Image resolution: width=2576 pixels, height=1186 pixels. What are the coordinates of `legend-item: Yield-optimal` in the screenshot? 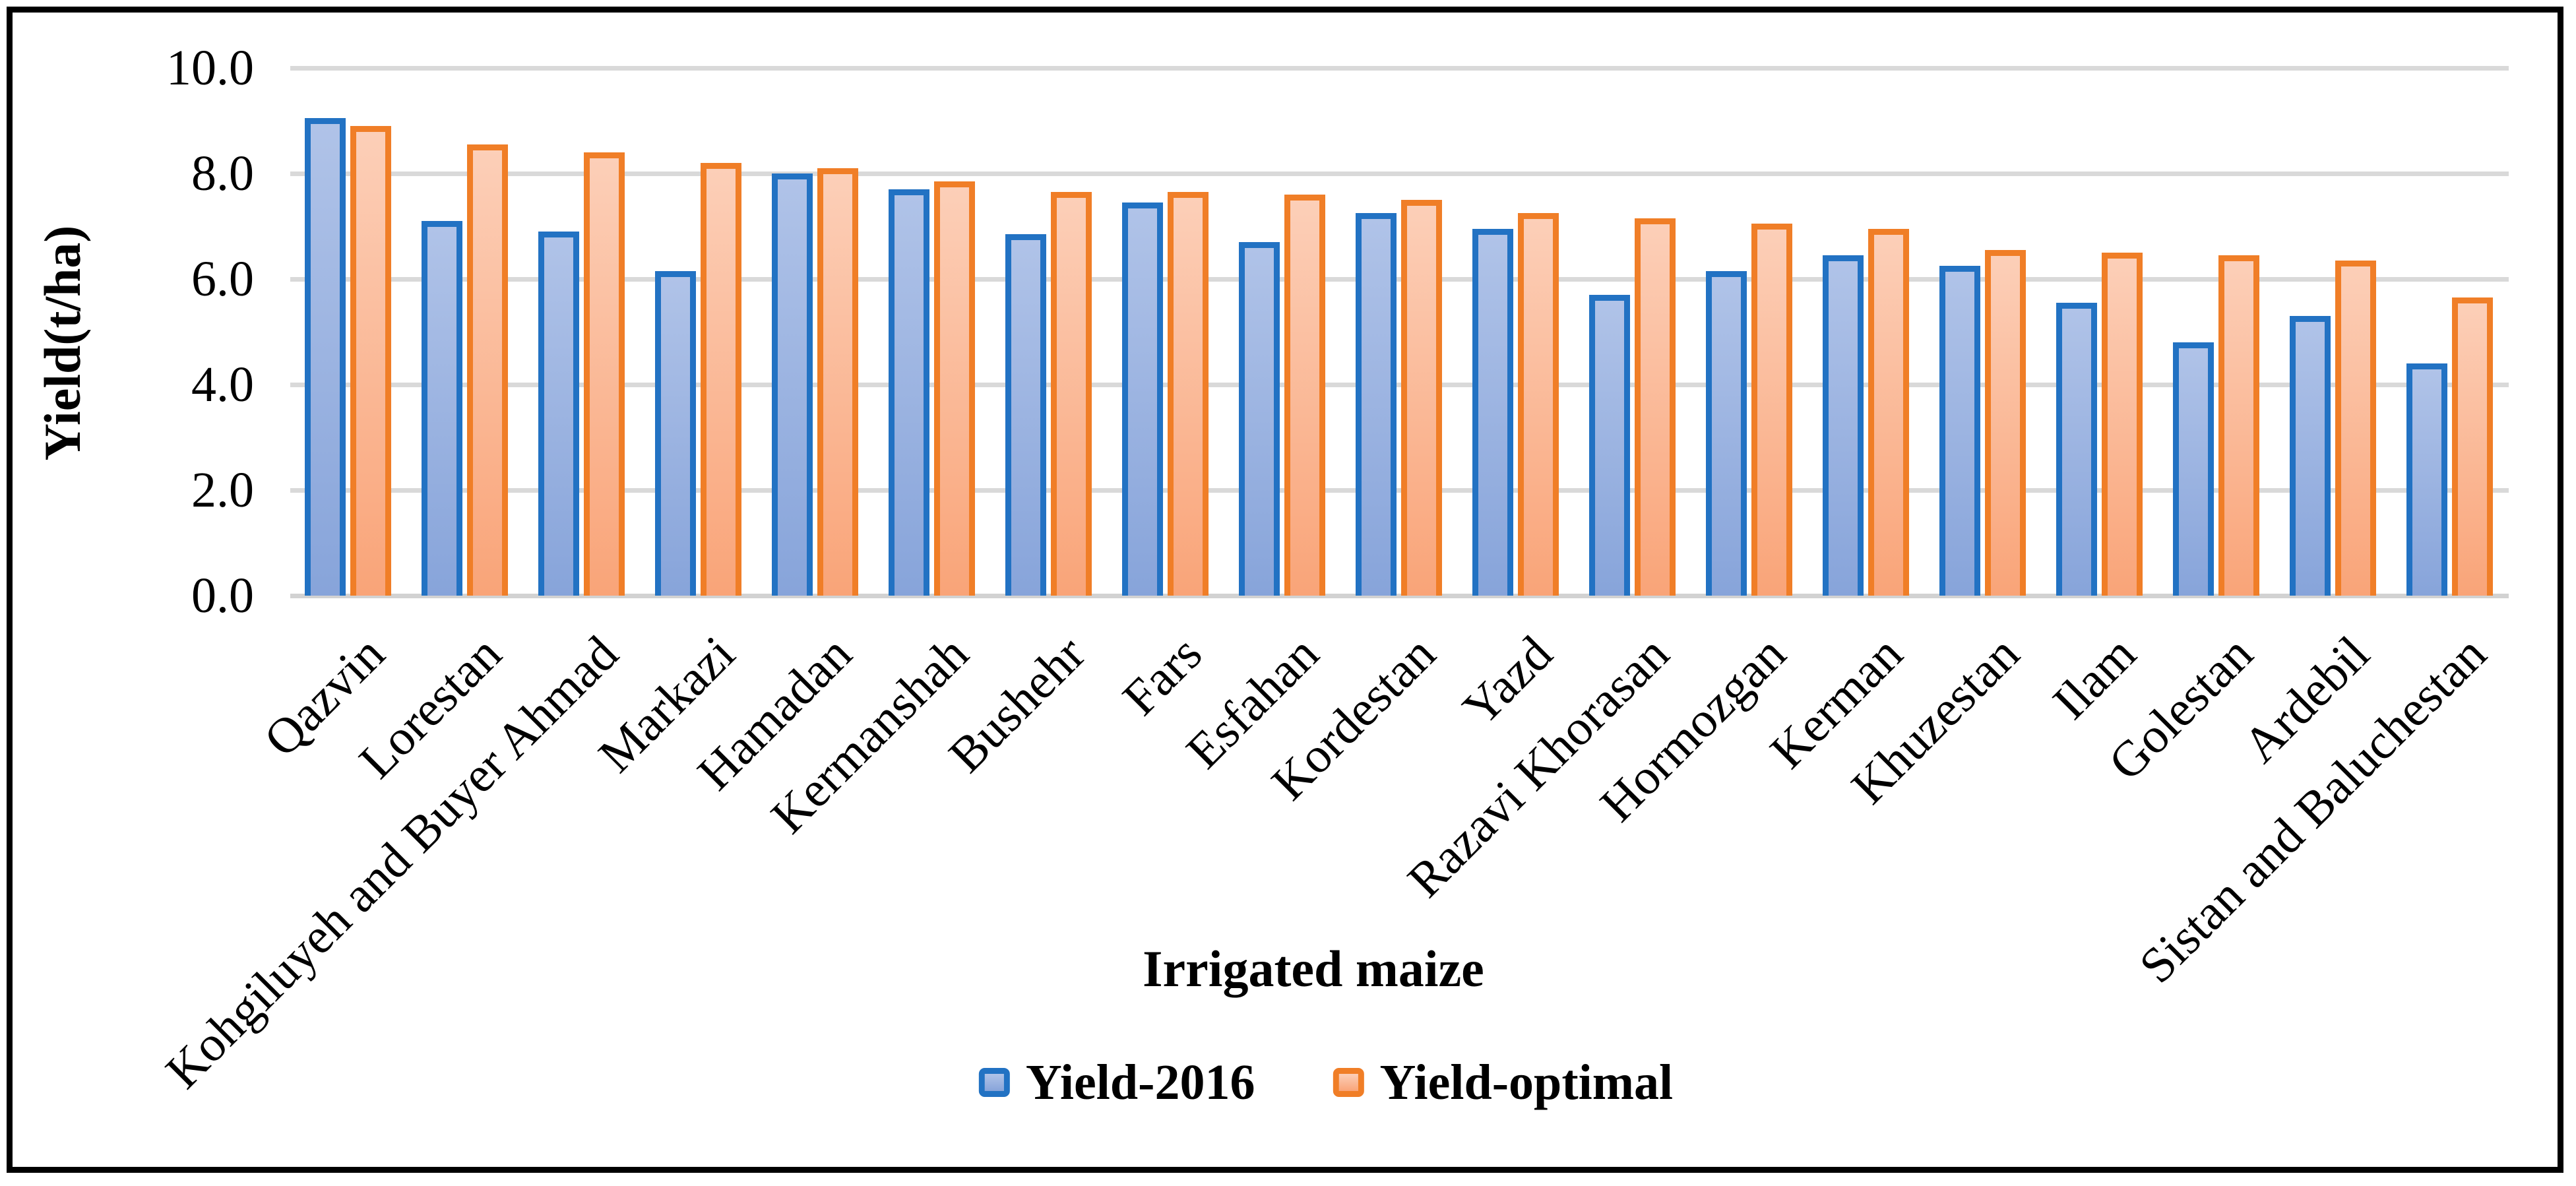 It's located at (1503, 1082).